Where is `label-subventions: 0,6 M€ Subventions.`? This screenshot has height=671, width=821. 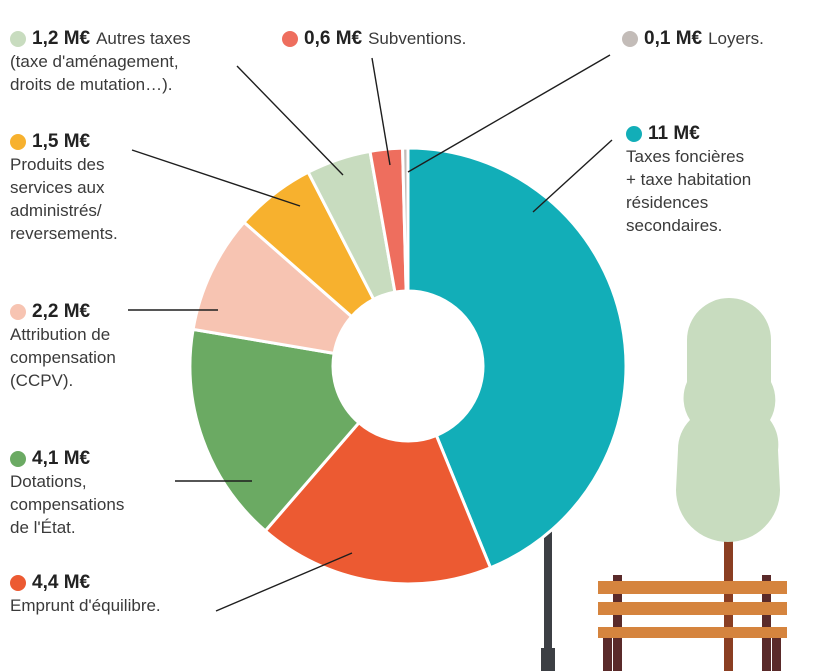 label-subventions: 0,6 M€ Subventions. is located at coordinates (374, 38).